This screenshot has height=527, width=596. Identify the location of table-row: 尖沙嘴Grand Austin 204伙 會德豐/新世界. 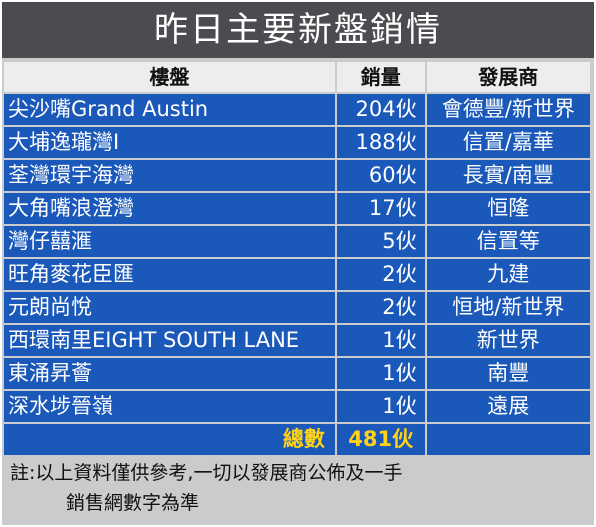
(298, 109).